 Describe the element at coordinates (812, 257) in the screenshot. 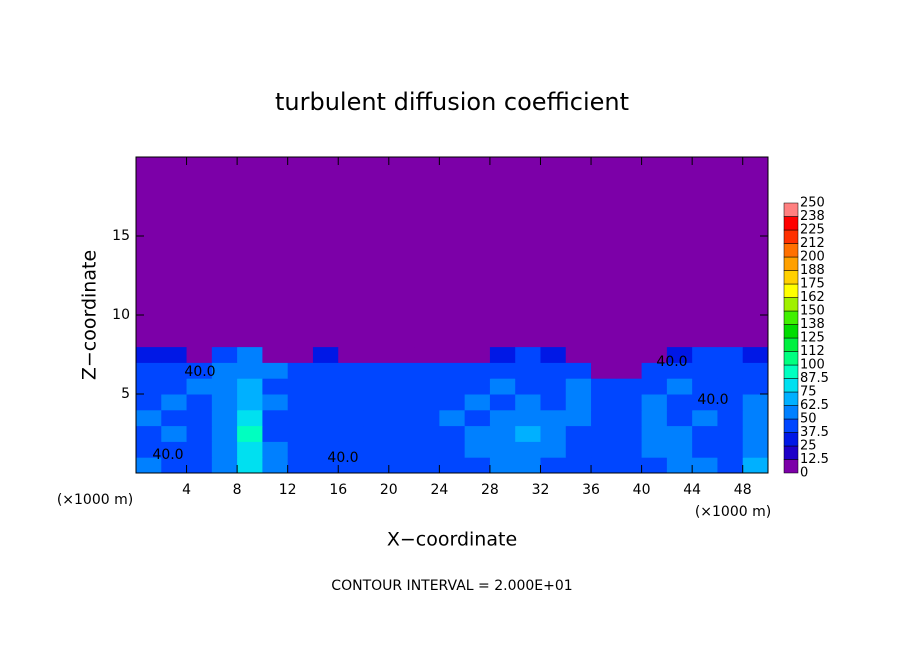

I see `colorbar-label: 200` at that location.